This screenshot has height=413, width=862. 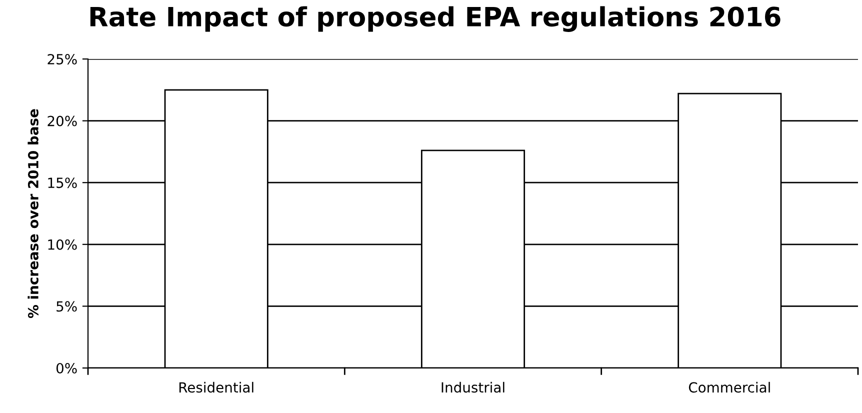 I want to click on y-tick-label: 0%, so click(x=66, y=368).